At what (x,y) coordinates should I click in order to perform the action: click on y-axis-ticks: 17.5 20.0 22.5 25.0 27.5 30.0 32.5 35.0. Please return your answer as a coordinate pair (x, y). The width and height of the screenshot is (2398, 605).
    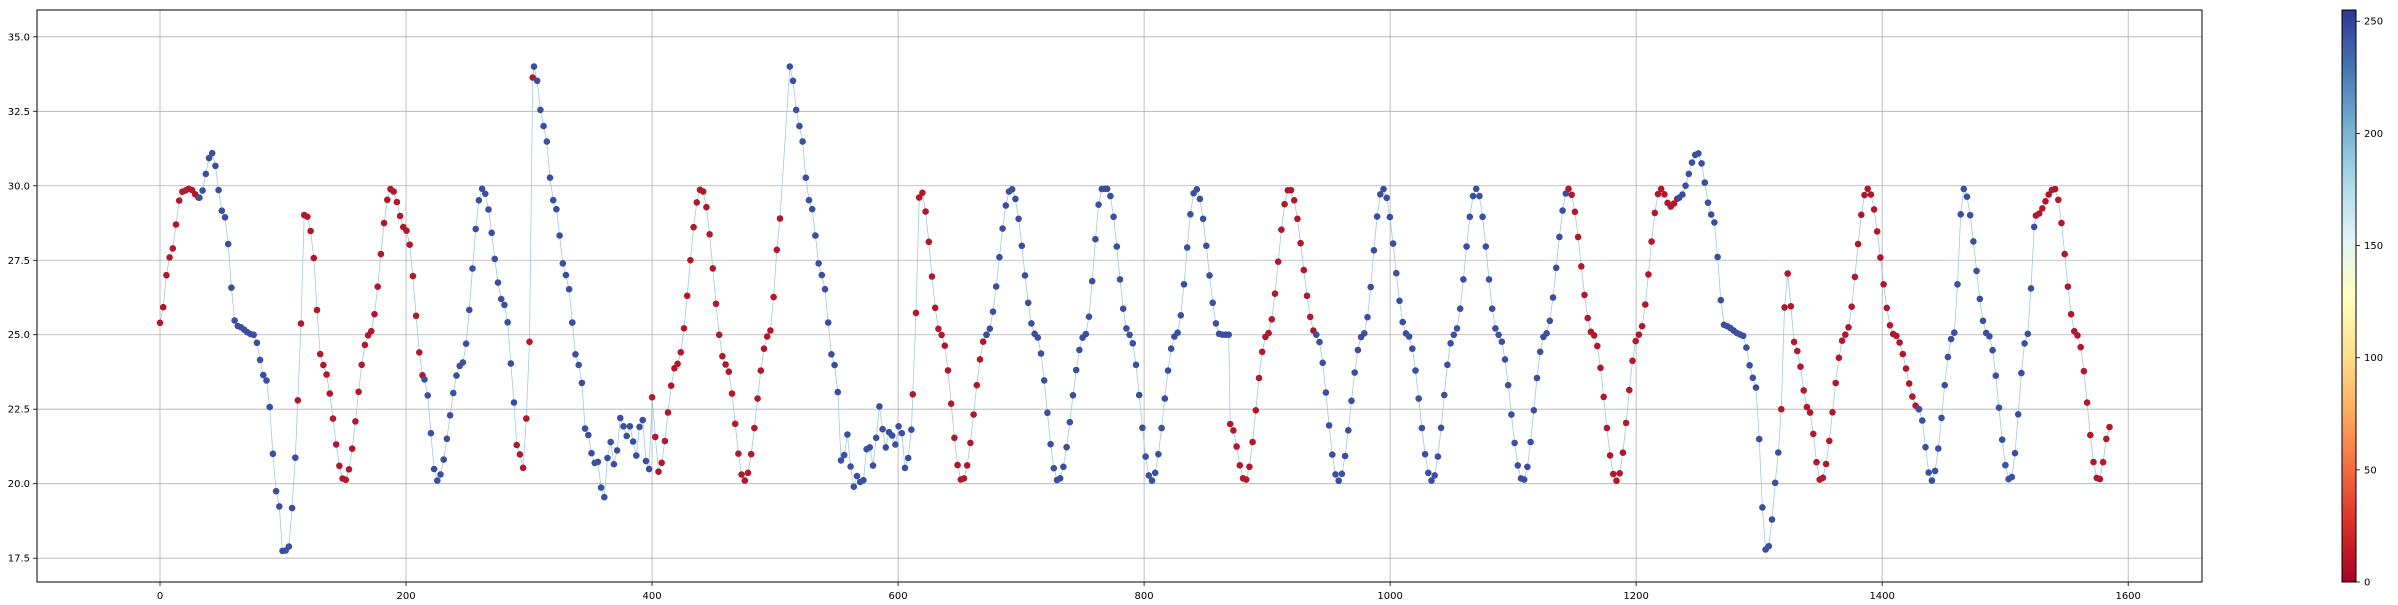
    Looking at the image, I should click on (22, 298).